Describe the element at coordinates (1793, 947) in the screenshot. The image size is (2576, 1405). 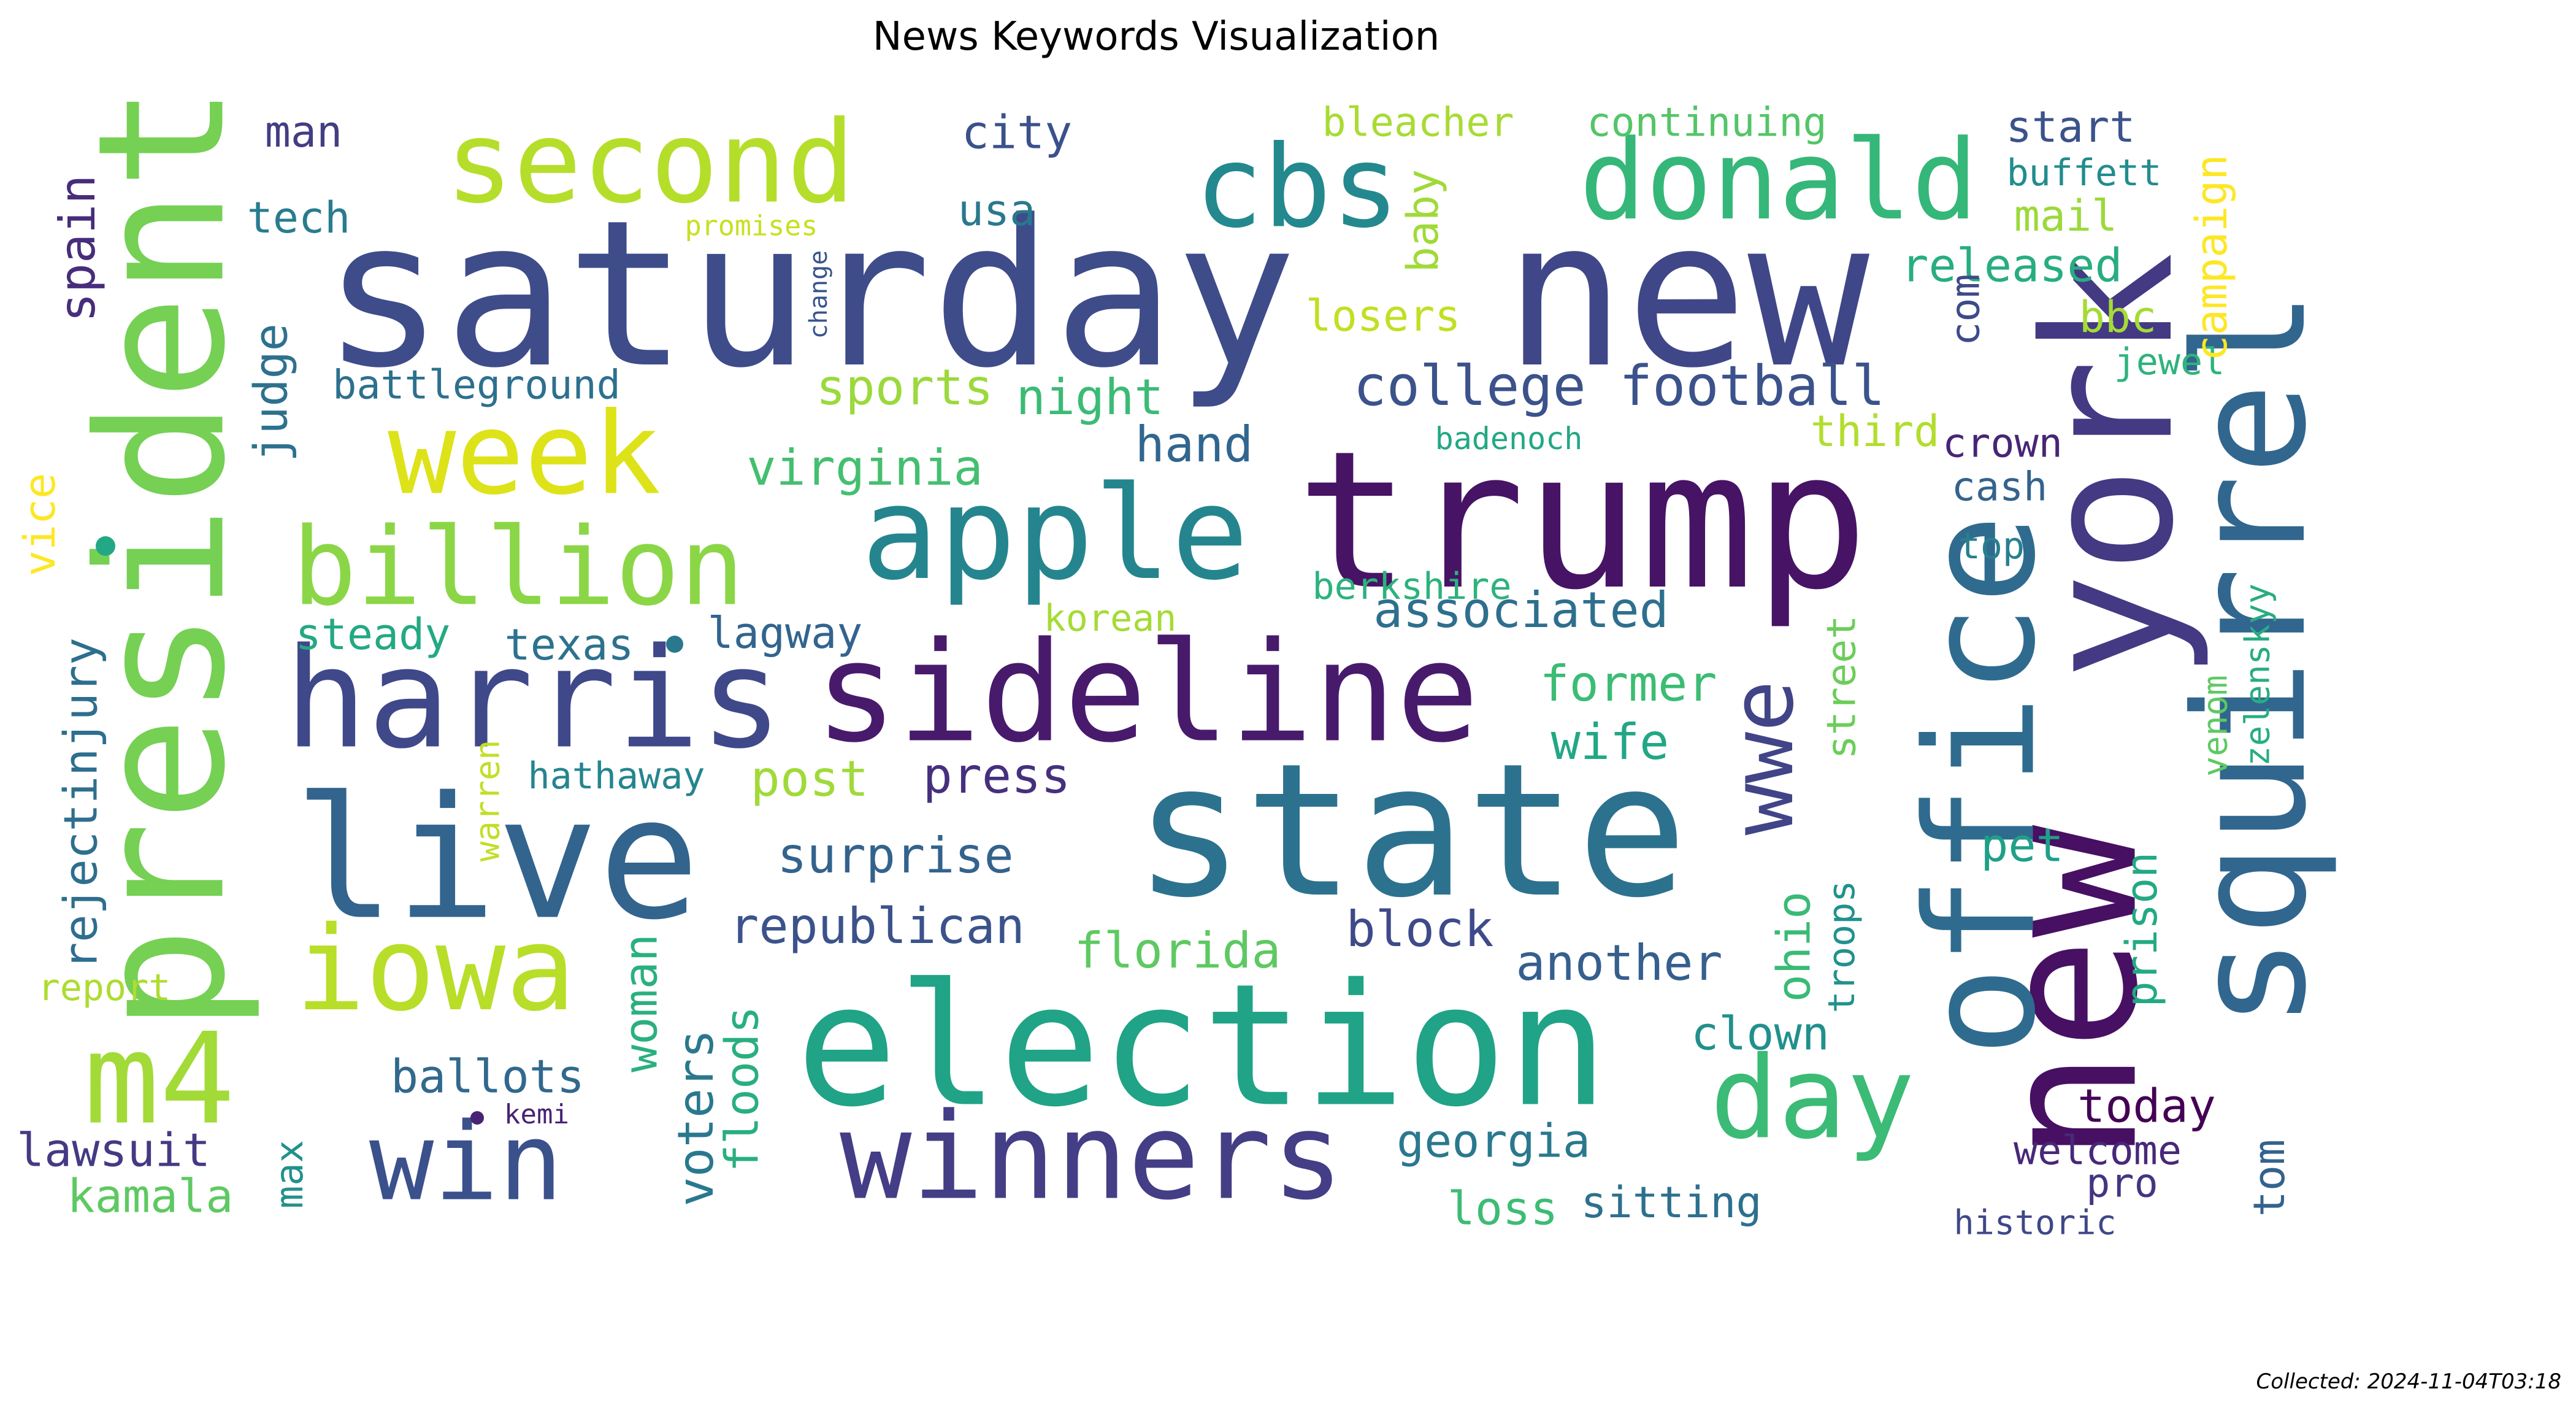
I see `word-ohio: ohio` at that location.